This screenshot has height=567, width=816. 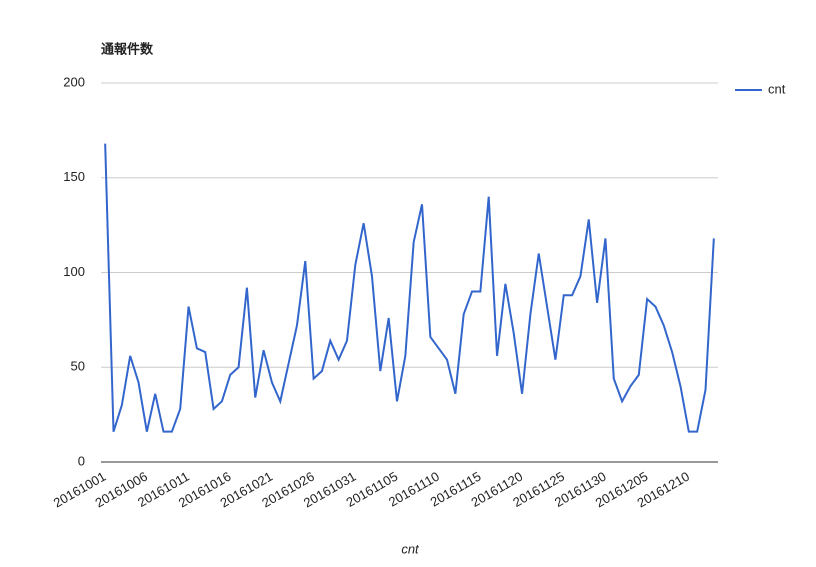 What do you see at coordinates (74, 176) in the screenshot?
I see `y-tick-label: 150` at bounding box center [74, 176].